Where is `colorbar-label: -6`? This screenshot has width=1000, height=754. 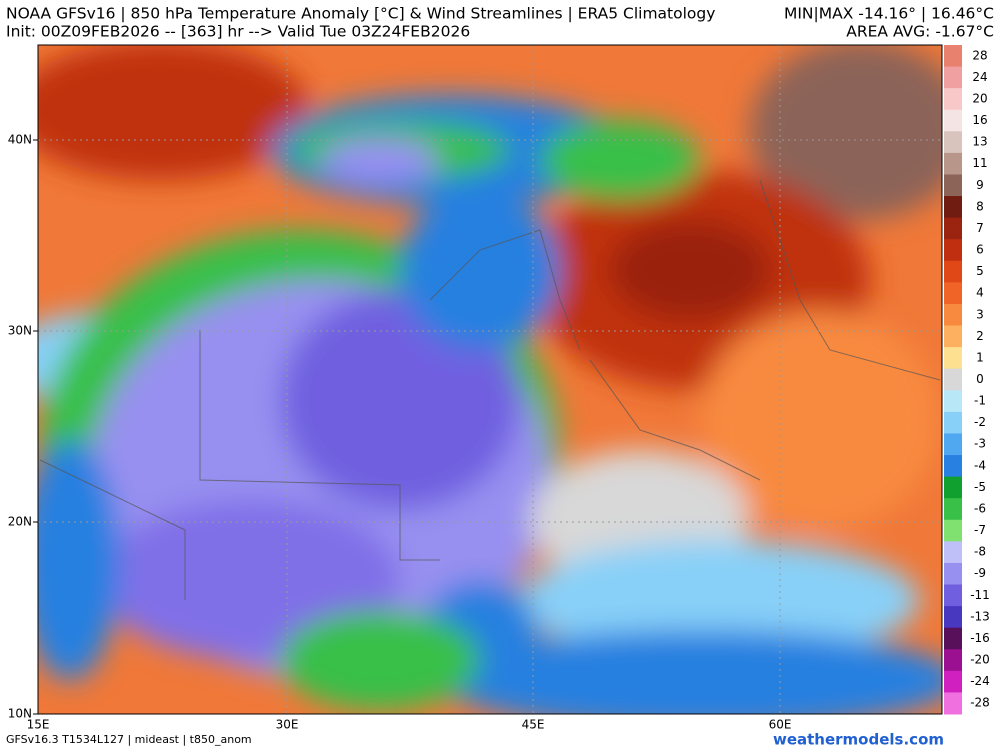 colorbar-label: -6 is located at coordinates (980, 508).